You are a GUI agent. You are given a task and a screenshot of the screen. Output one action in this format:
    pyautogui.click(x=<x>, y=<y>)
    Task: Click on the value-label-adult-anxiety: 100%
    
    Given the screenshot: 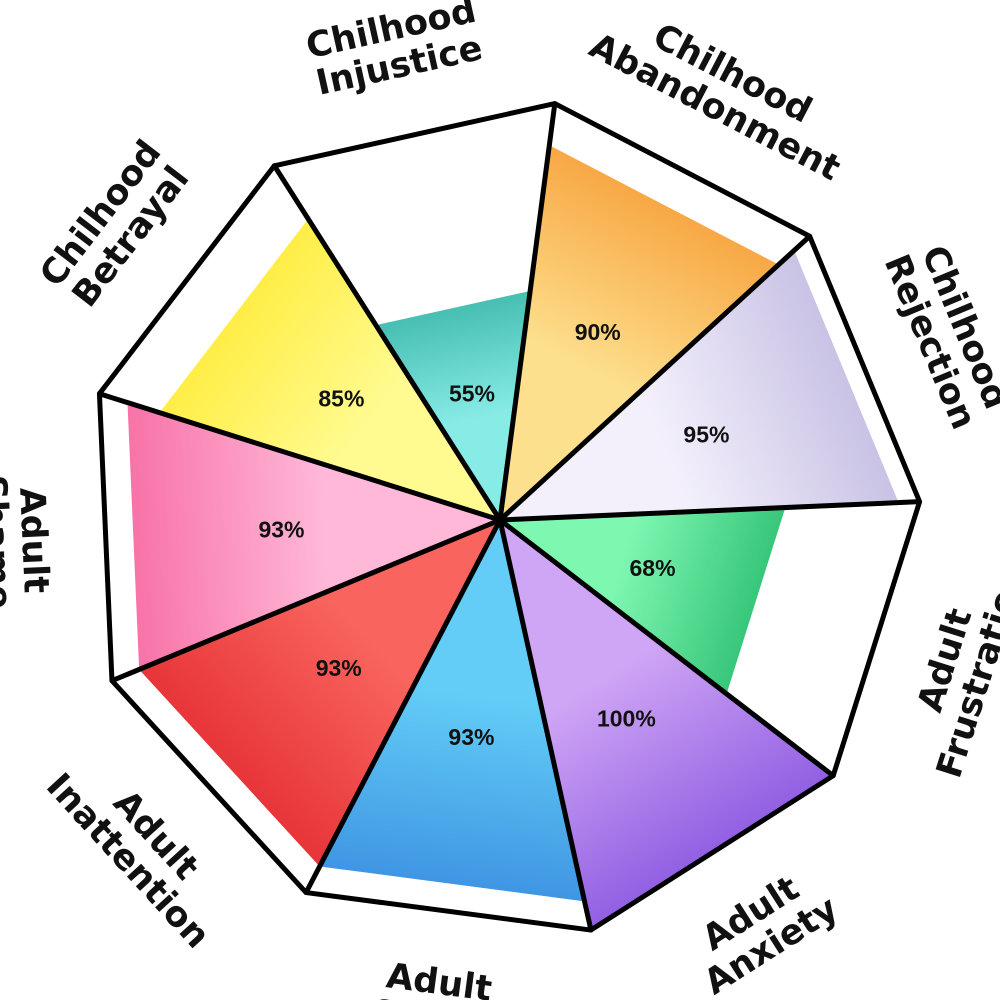 What is the action you would take?
    pyautogui.click(x=626, y=718)
    